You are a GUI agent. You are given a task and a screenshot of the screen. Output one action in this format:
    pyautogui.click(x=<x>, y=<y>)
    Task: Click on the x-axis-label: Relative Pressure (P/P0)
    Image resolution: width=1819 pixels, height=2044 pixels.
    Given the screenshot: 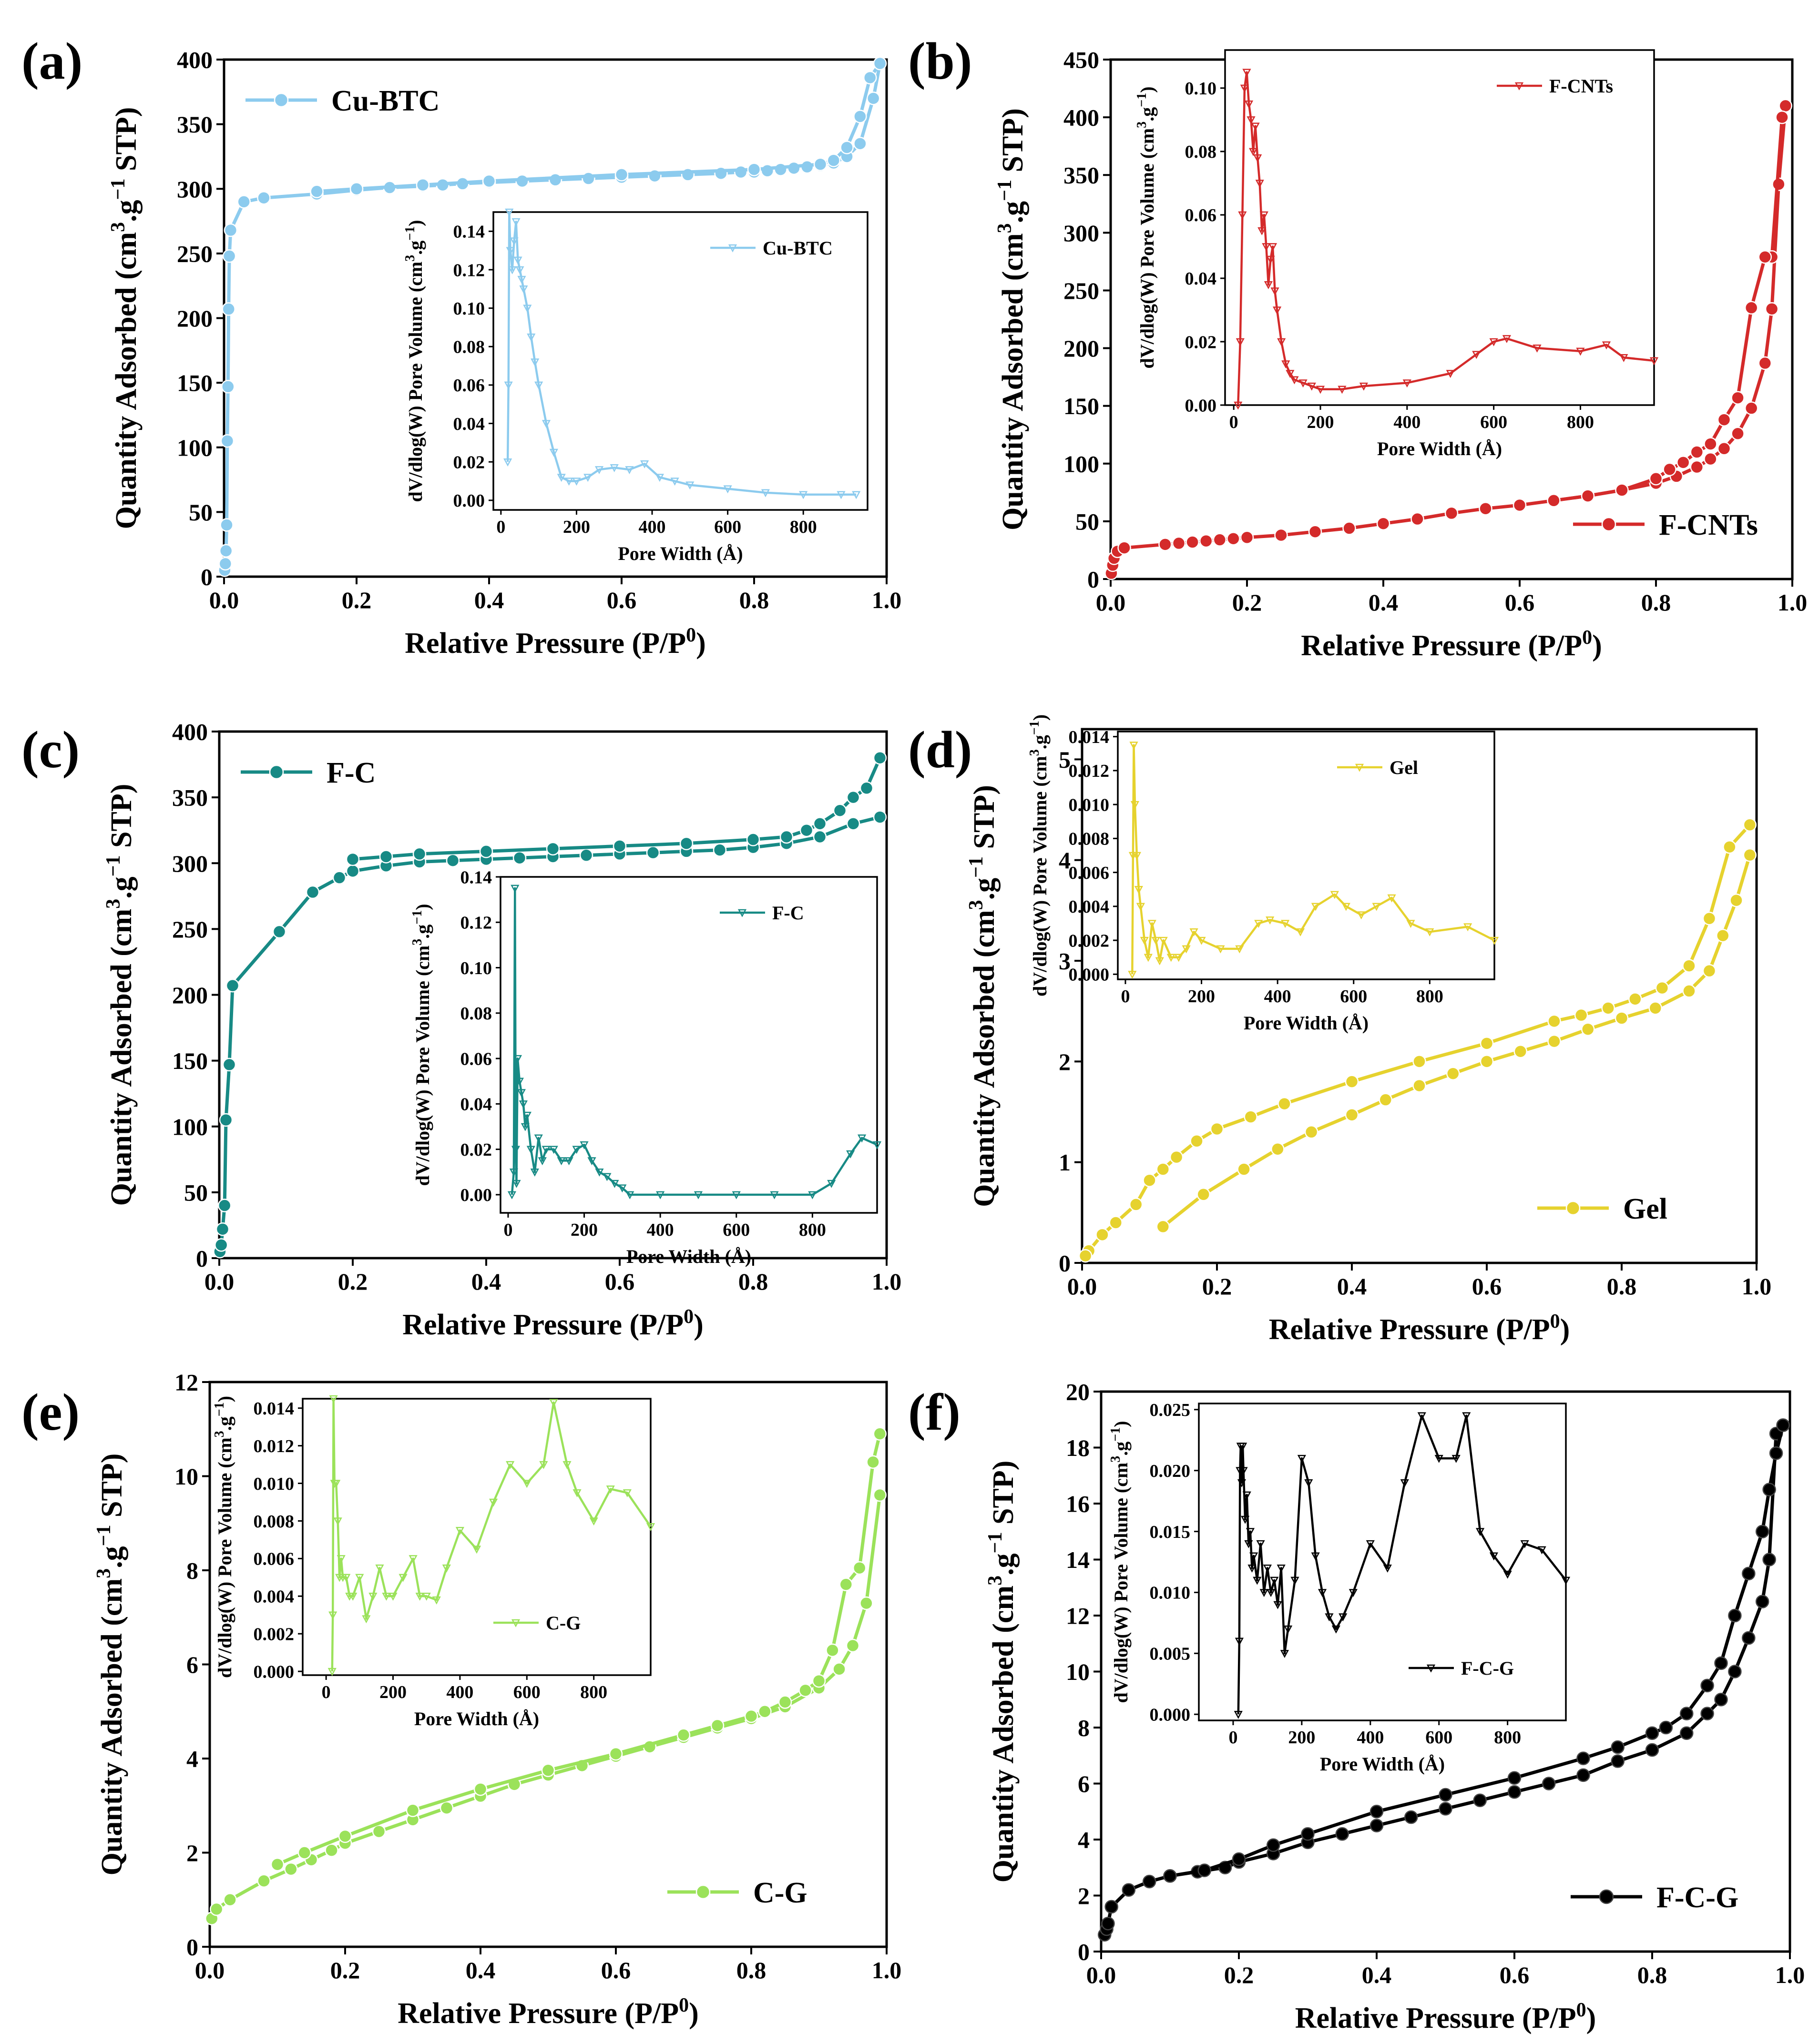 What is the action you would take?
    pyautogui.click(x=548, y=2012)
    